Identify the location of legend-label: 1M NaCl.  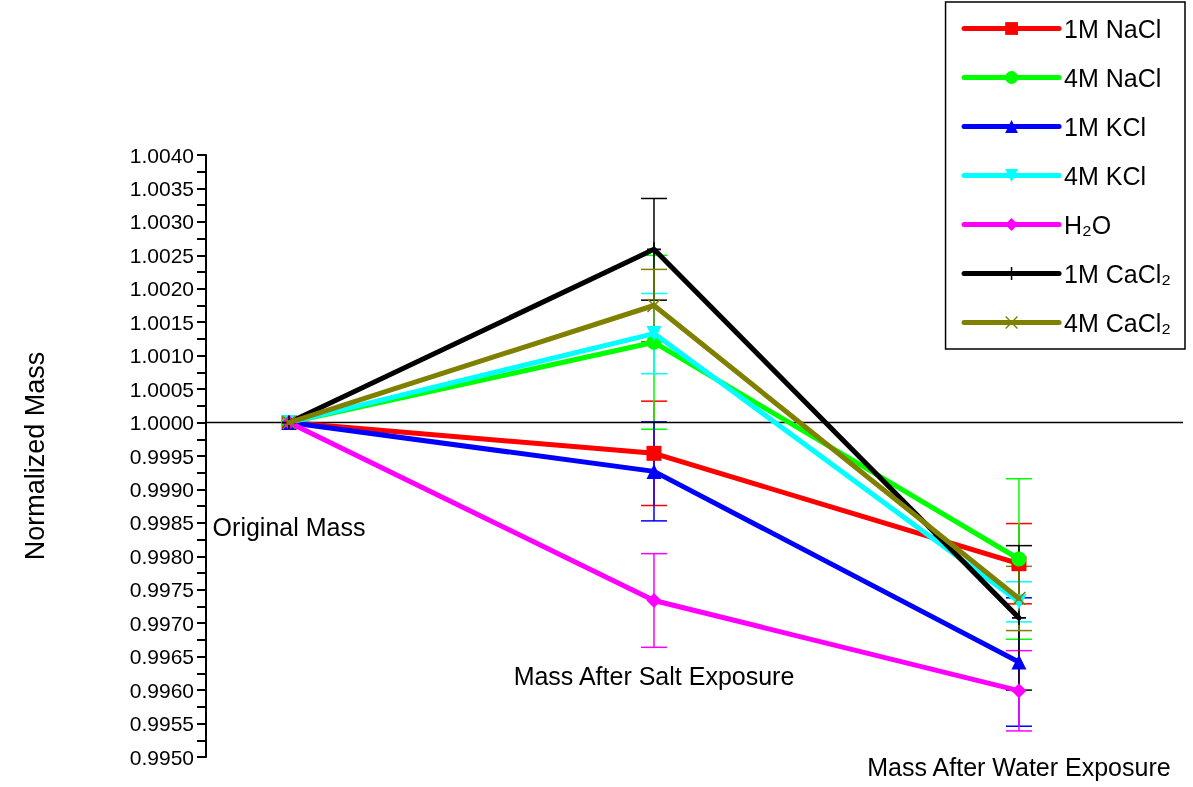
(1113, 28).